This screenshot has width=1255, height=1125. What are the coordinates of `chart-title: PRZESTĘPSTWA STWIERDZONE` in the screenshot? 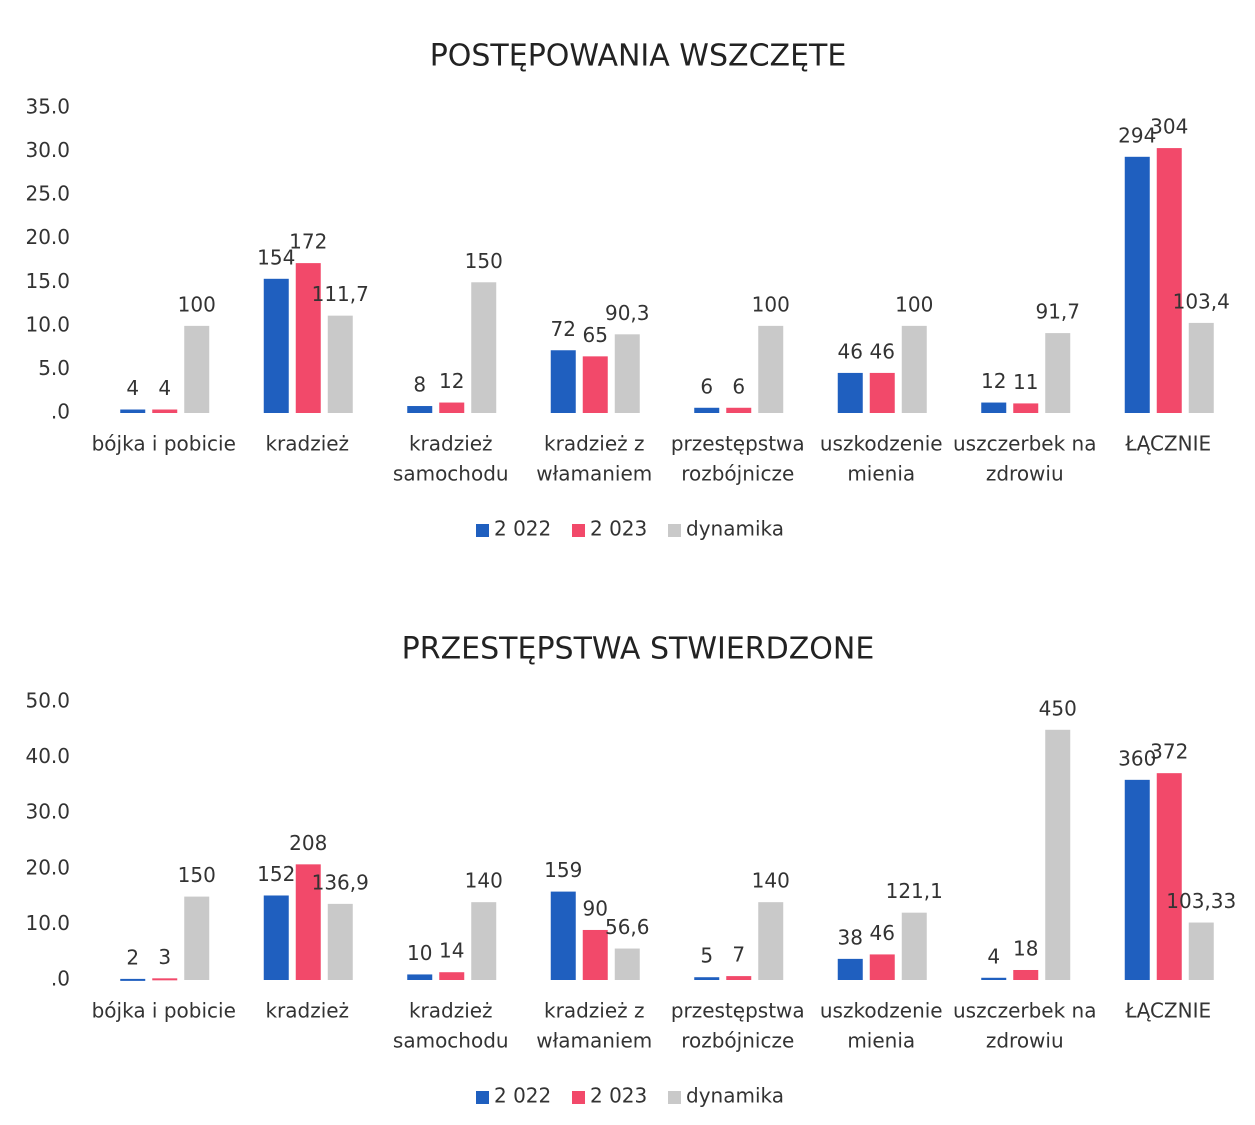 It's located at (638, 649).